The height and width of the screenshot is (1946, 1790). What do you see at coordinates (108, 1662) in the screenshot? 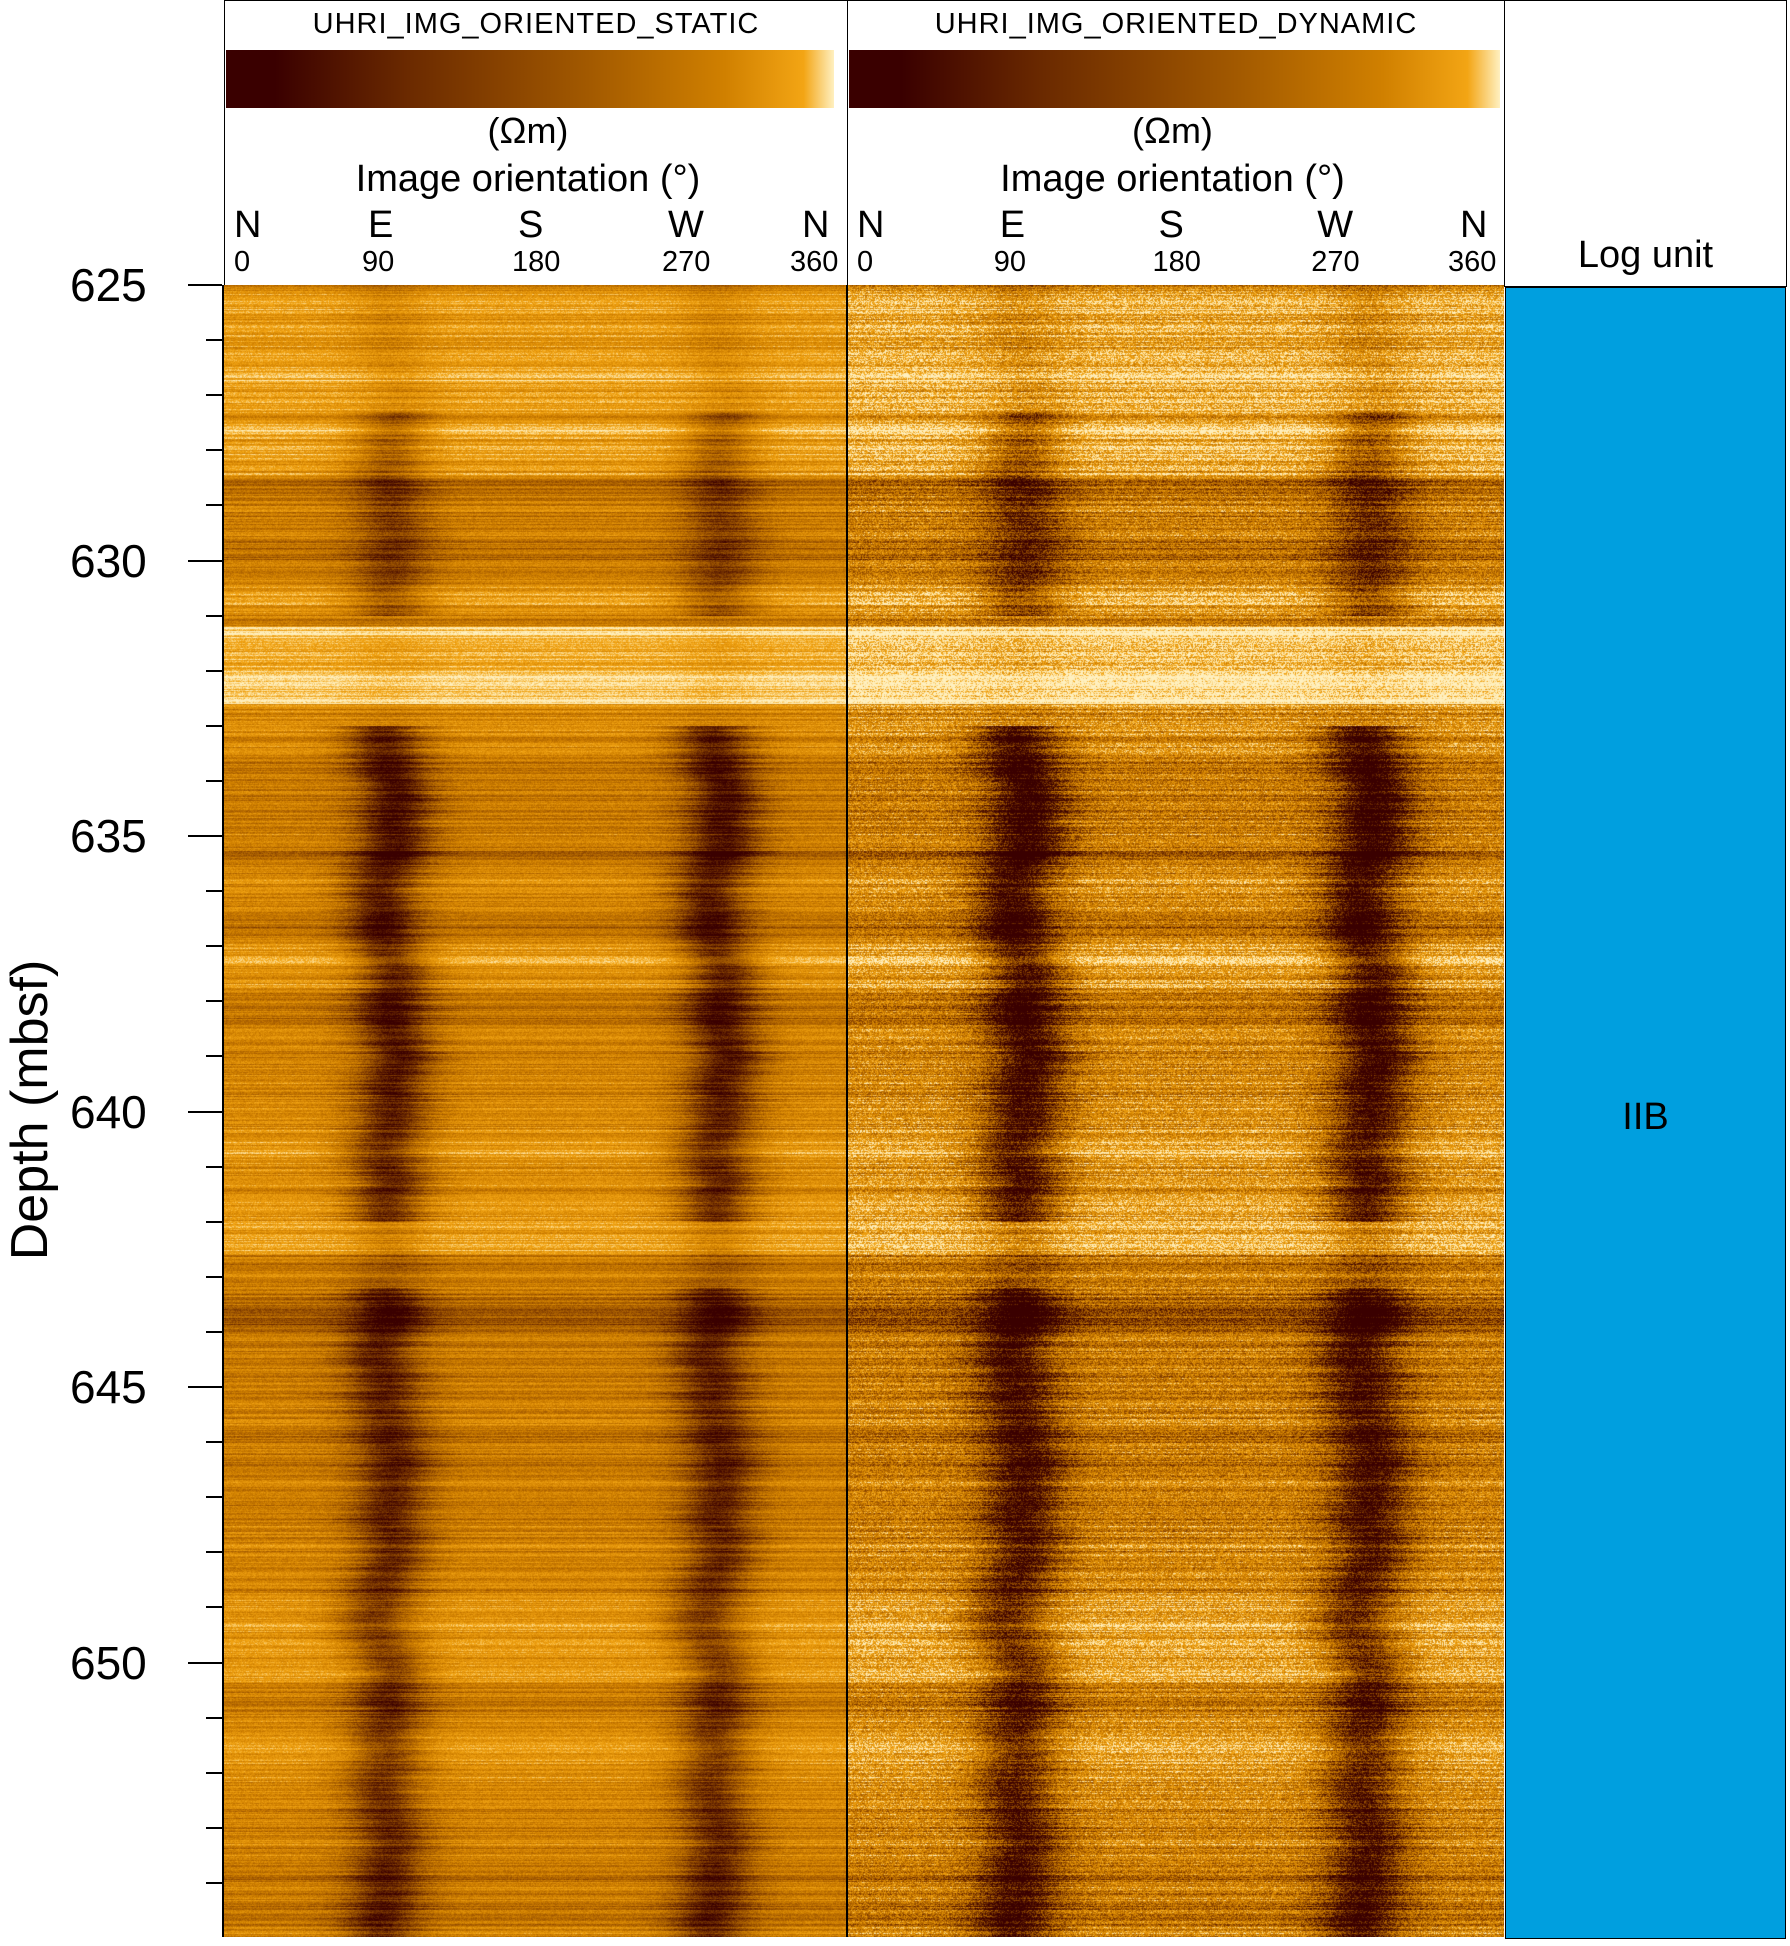
I see `depth-tick-label: 650` at bounding box center [108, 1662].